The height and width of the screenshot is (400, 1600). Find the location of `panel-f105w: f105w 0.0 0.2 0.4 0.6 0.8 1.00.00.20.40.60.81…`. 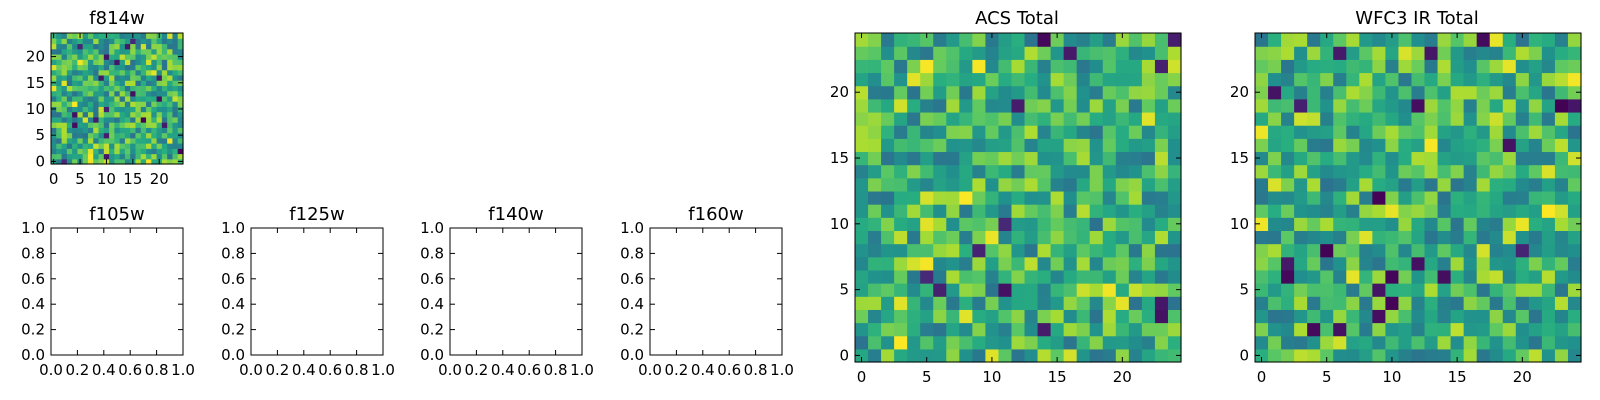

panel-f105w: f105w 0.0 0.2 0.4 0.6 0.8 1.00.00.20.40.60.81… is located at coordinates (108, 291).